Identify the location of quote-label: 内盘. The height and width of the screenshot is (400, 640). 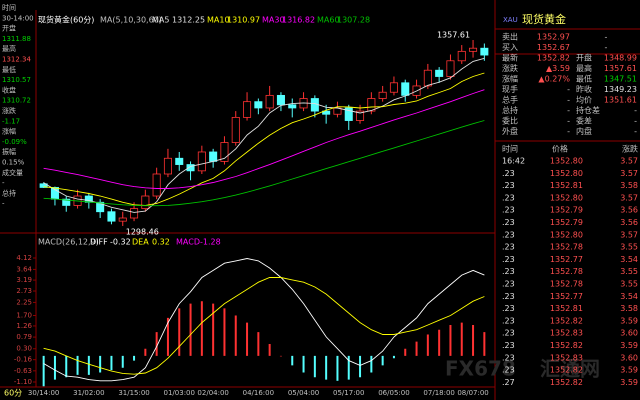
(584, 131).